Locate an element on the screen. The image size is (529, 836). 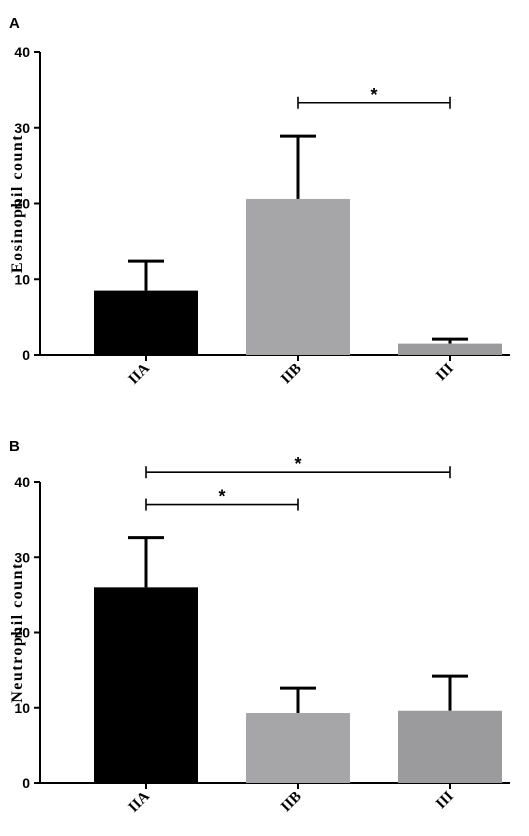
y-axis-title: Eosinophil count is located at coordinates (17, 203).